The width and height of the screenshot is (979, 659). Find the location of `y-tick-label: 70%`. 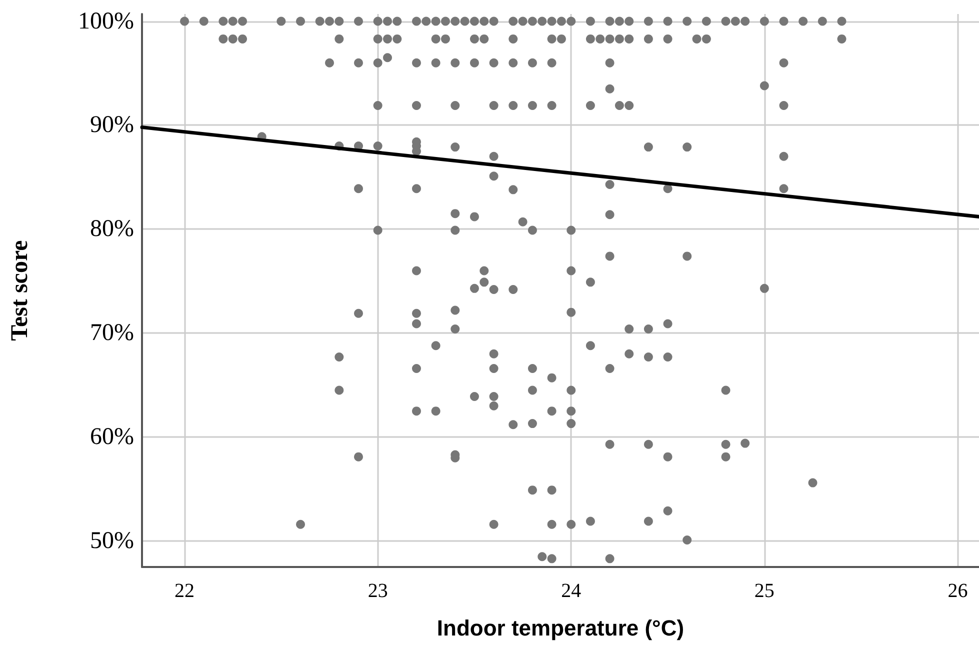

y-tick-label: 70% is located at coordinates (112, 333).